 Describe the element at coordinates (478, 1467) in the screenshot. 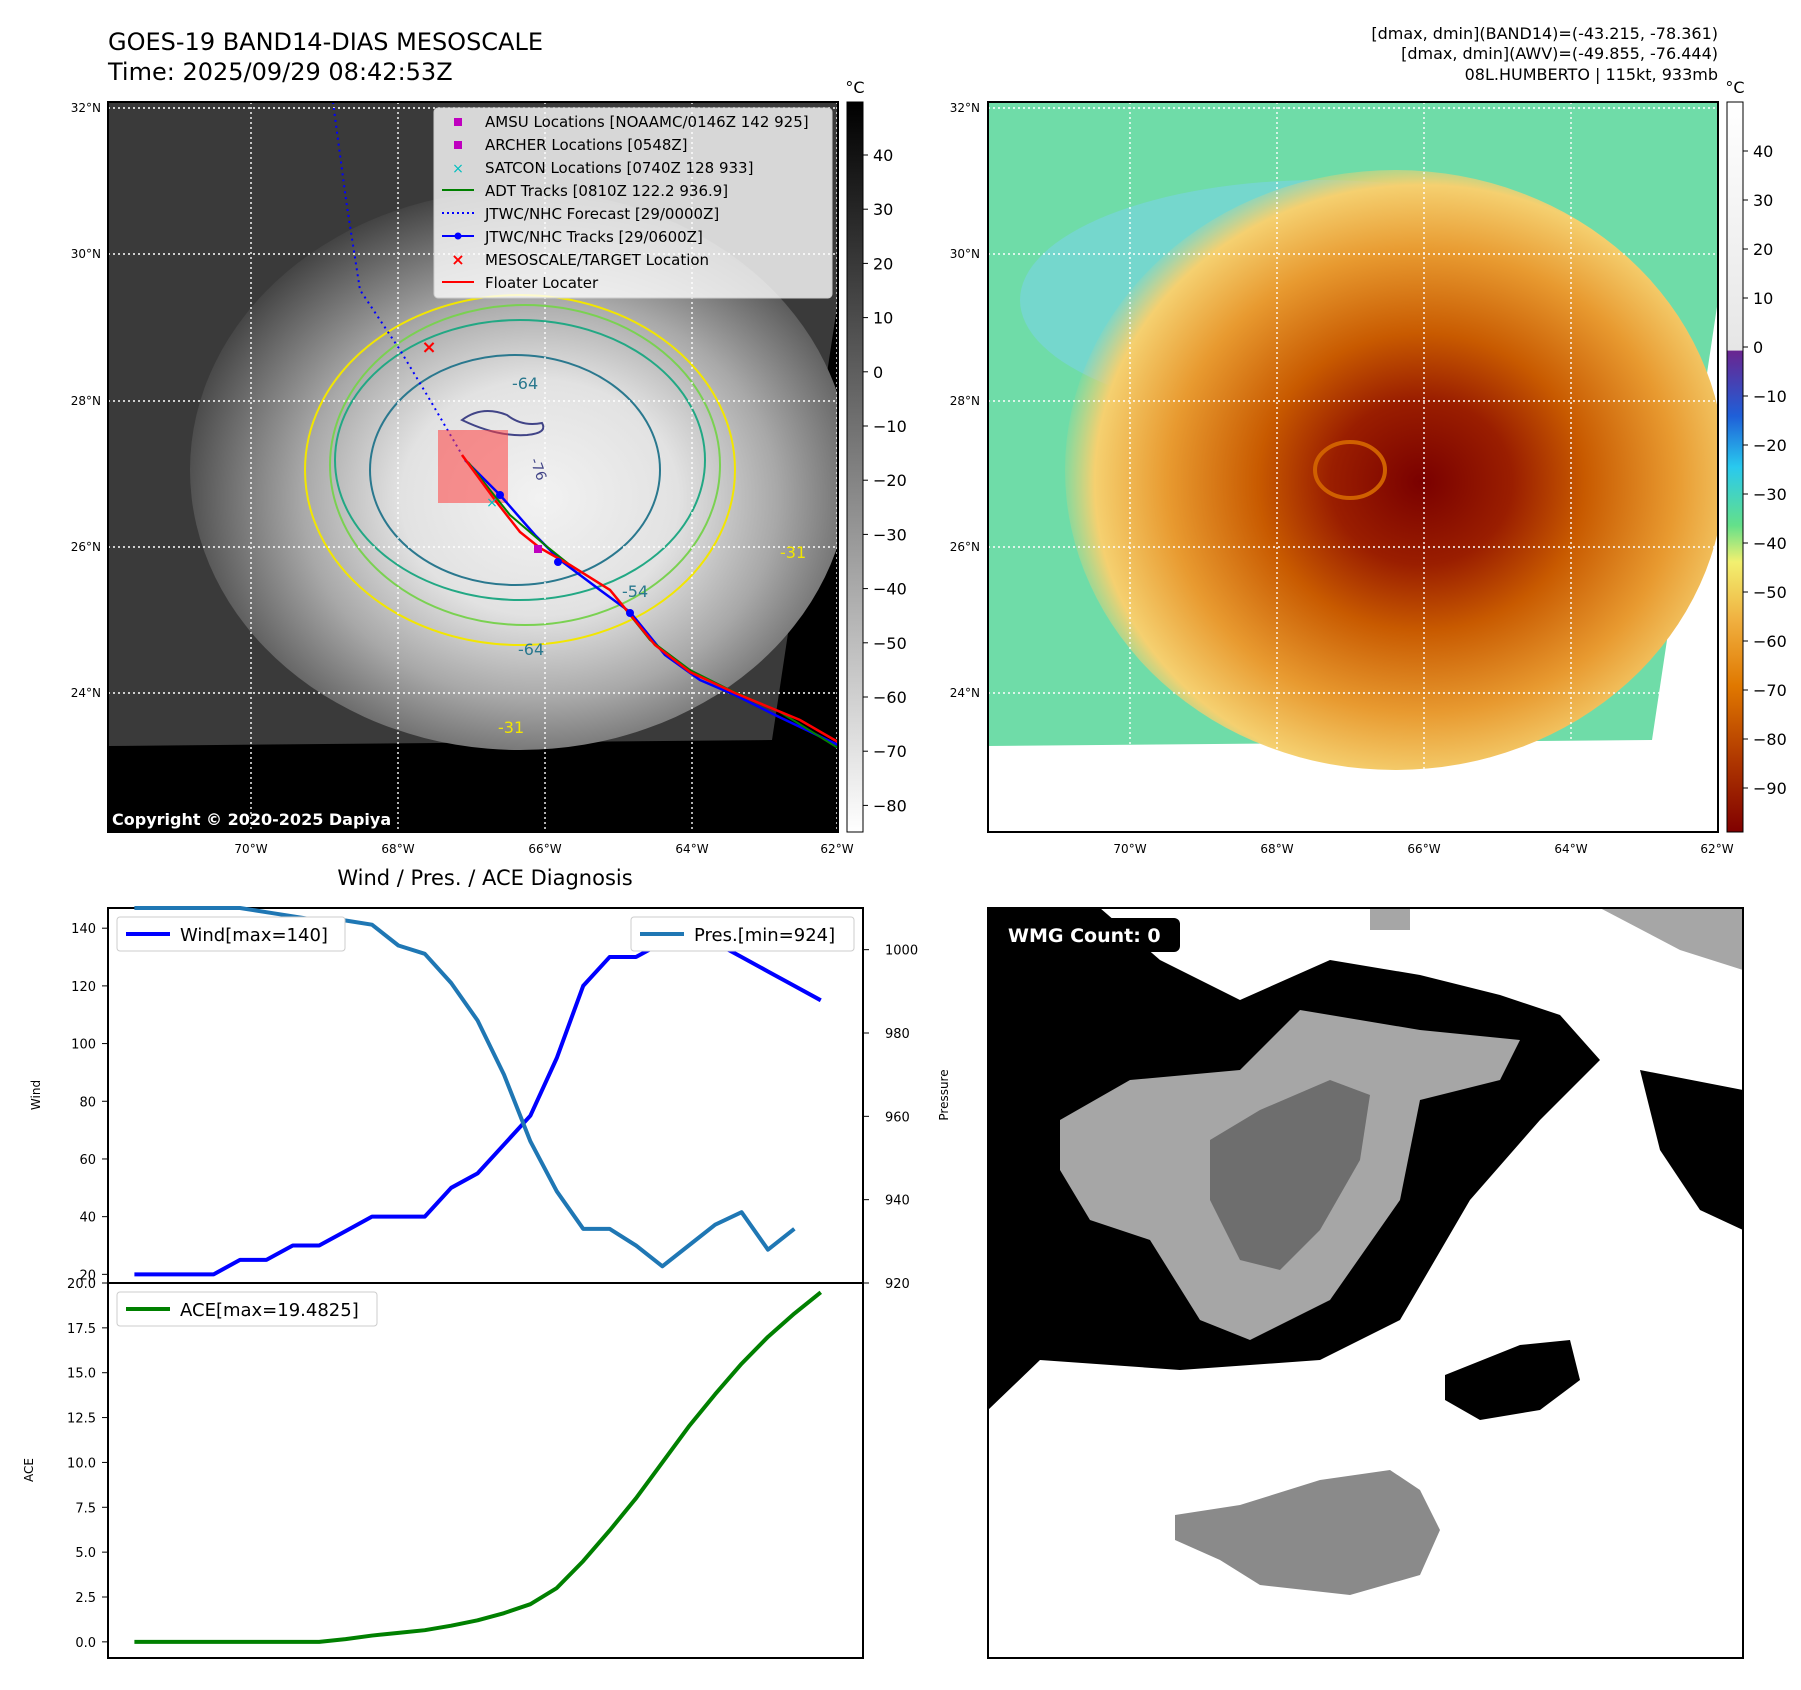

I see `ace-lines` at that location.